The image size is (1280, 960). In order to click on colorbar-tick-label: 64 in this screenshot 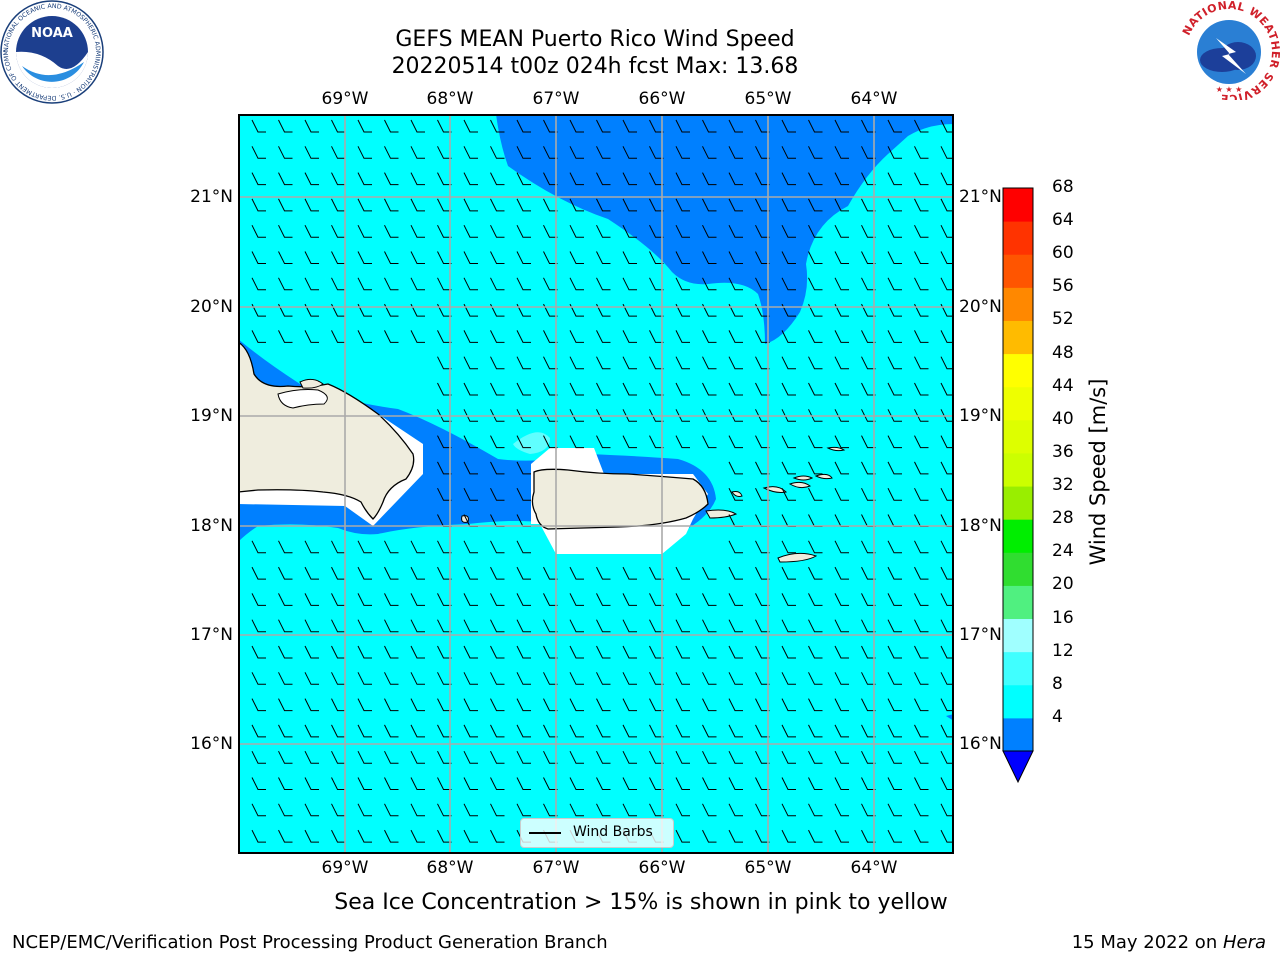, I will do `click(1063, 220)`.